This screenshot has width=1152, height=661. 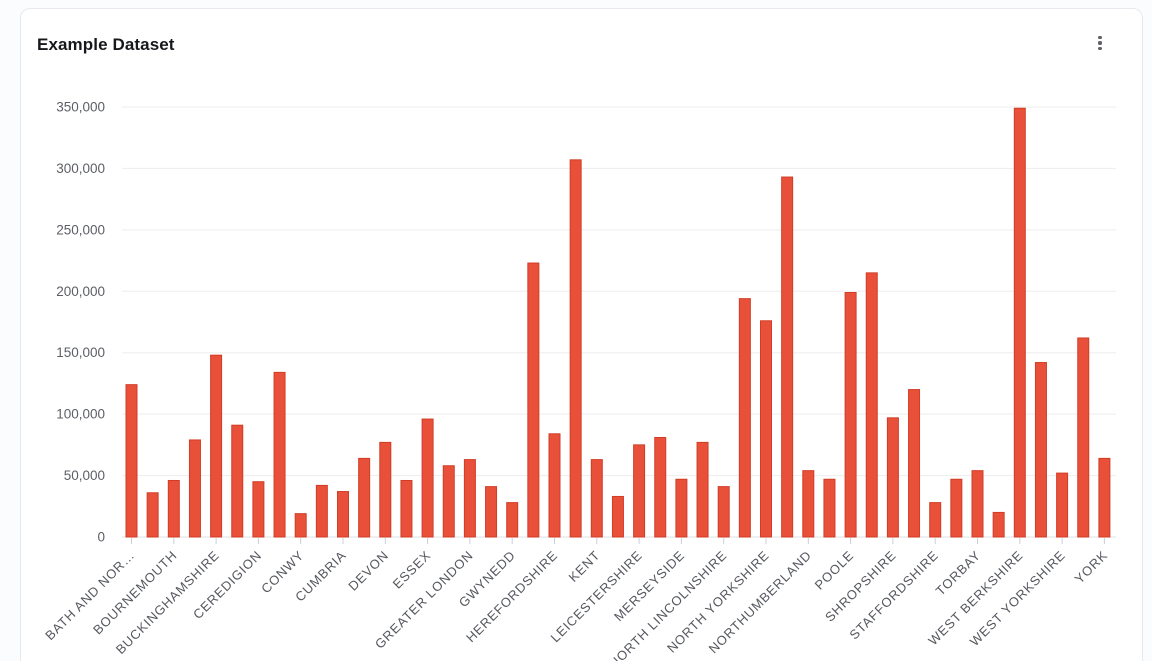 What do you see at coordinates (1091, 567) in the screenshot?
I see `x-axis-tick-label: YORK` at bounding box center [1091, 567].